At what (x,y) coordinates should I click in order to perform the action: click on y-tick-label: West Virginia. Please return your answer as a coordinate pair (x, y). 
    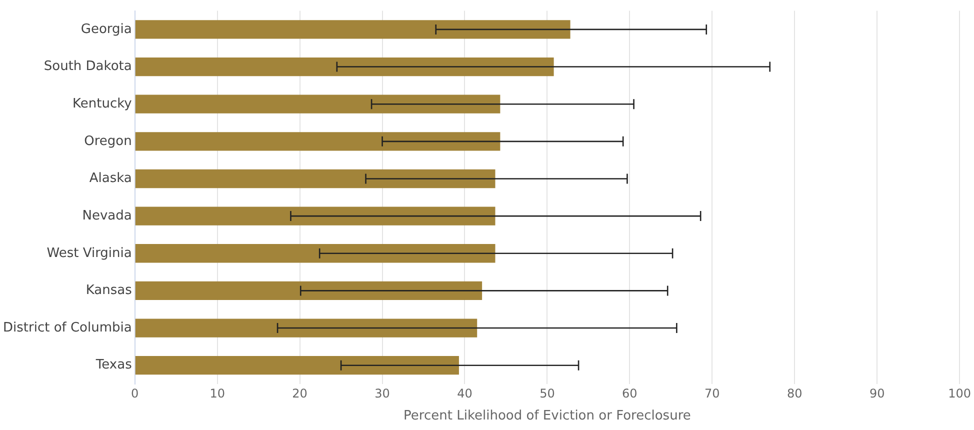
    Looking at the image, I should click on (89, 253).